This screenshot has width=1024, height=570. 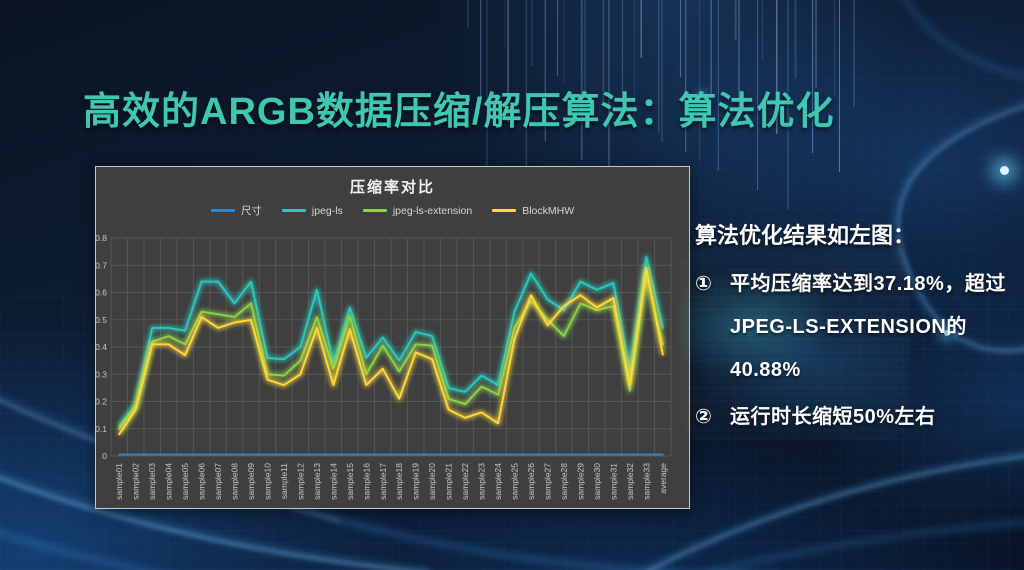 What do you see at coordinates (765, 370) in the screenshot?
I see `bullet-1-line-3: 40.88%` at bounding box center [765, 370].